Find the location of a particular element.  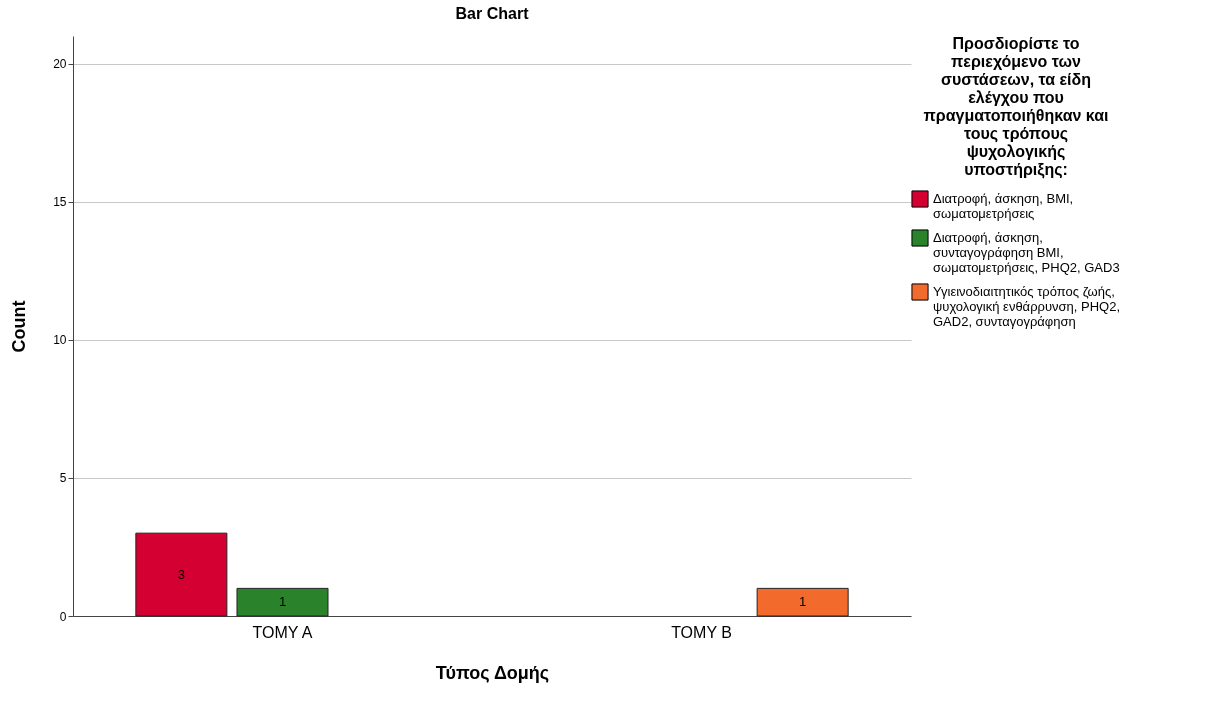

legend-label: Διατροφή, άσκηση, συνταγογράφηση BMI, σωματομετρήσεις, PHQ2, GAD3 is located at coordinates (1026, 252).